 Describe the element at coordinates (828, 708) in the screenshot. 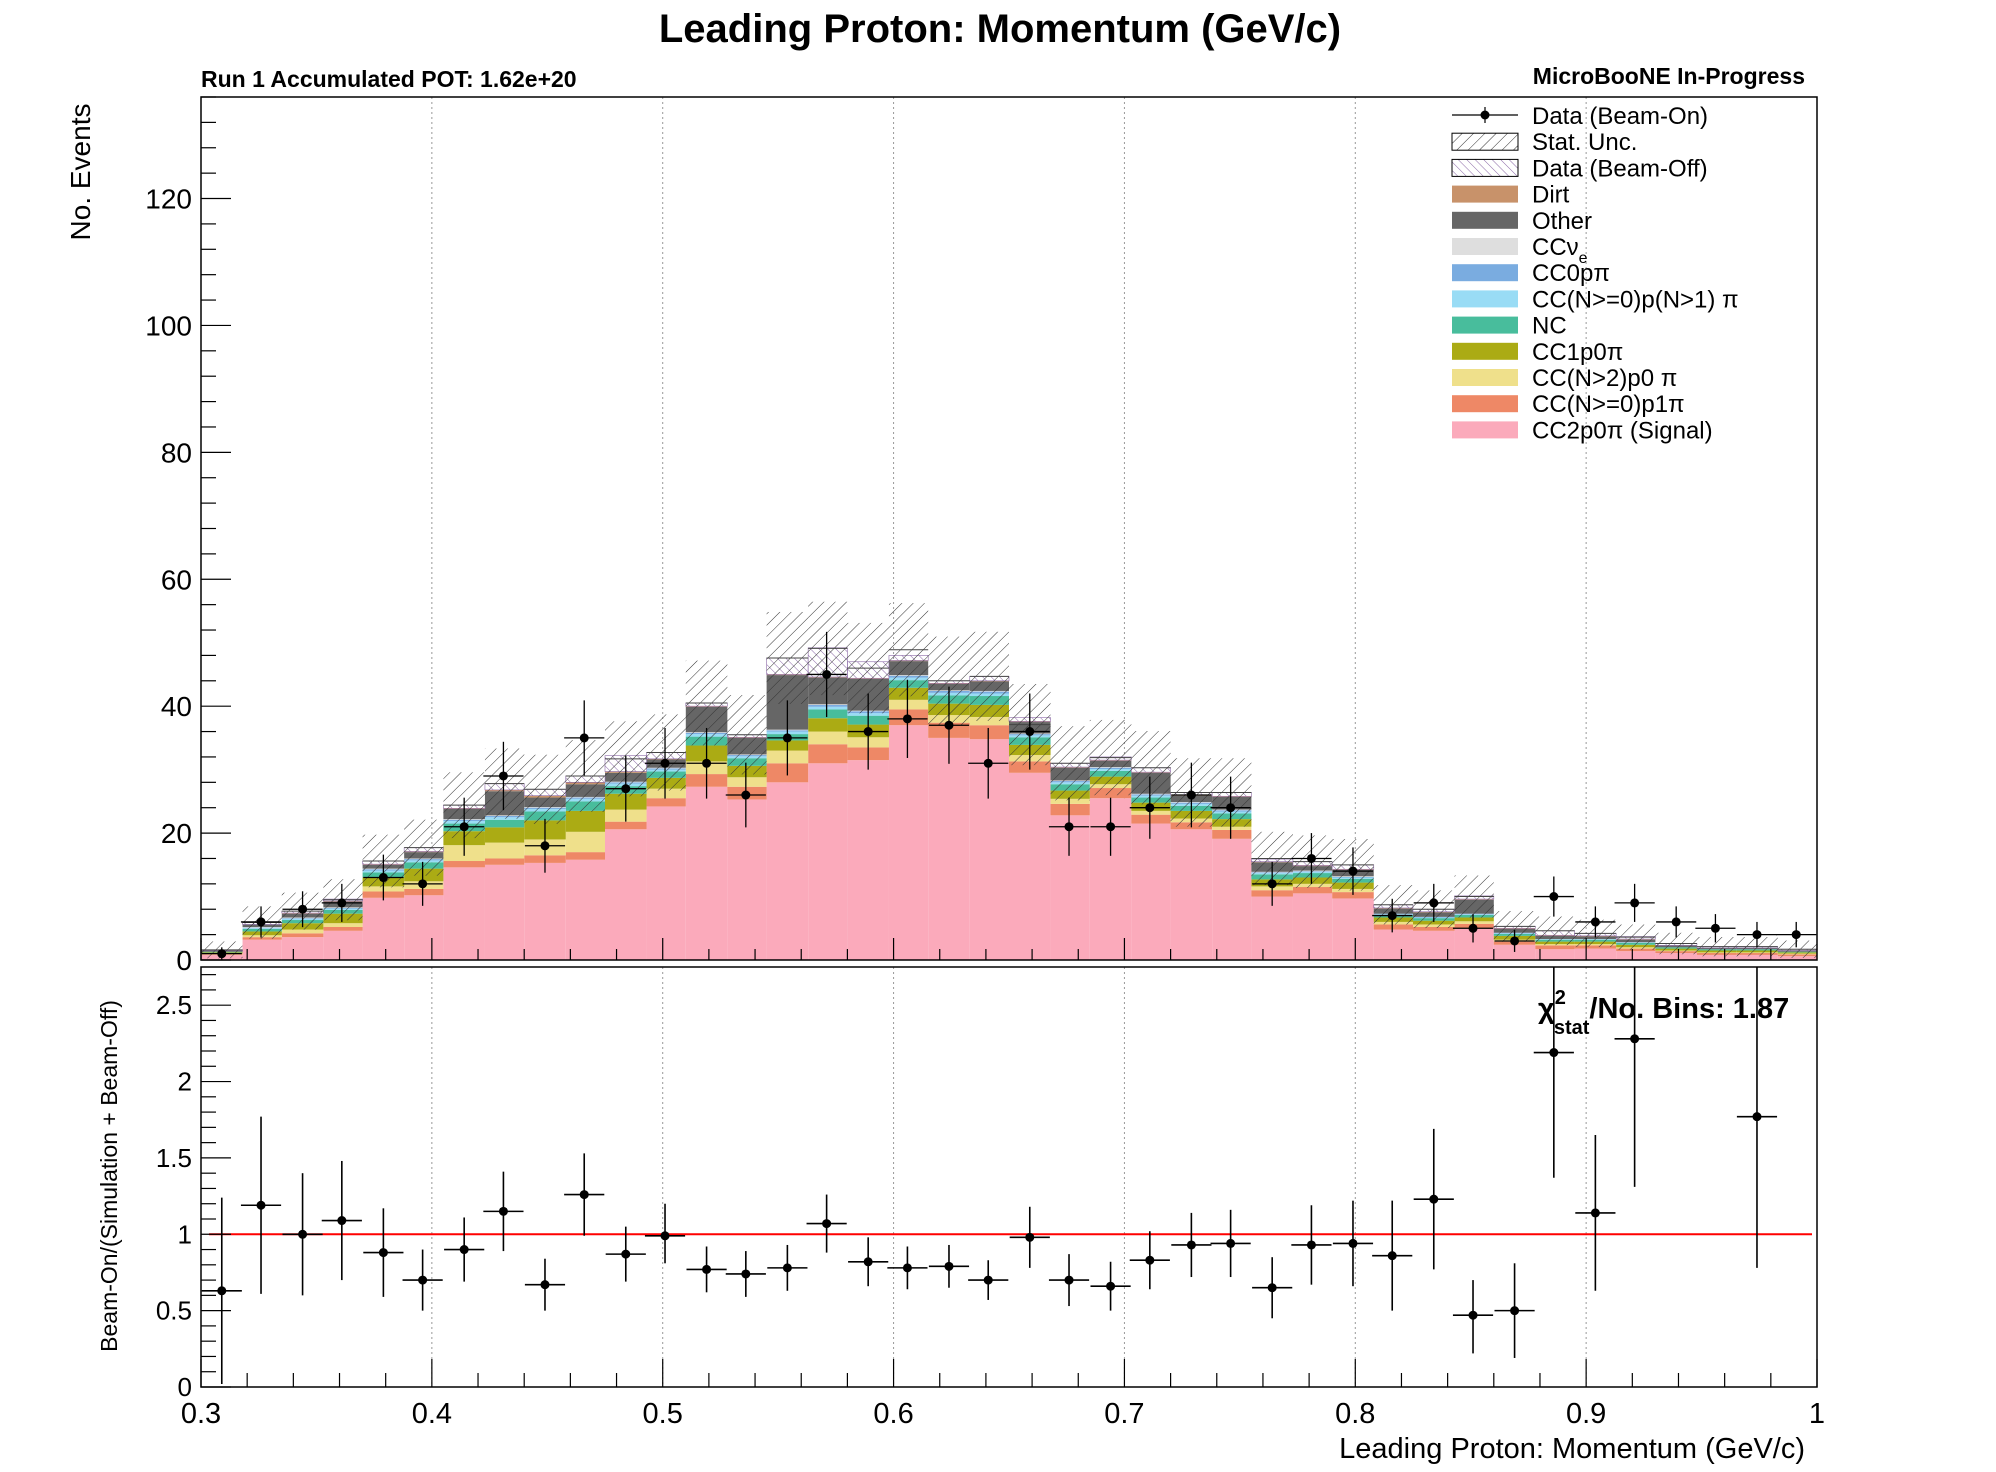

I see `bar-segment-ccnpnpi` at that location.